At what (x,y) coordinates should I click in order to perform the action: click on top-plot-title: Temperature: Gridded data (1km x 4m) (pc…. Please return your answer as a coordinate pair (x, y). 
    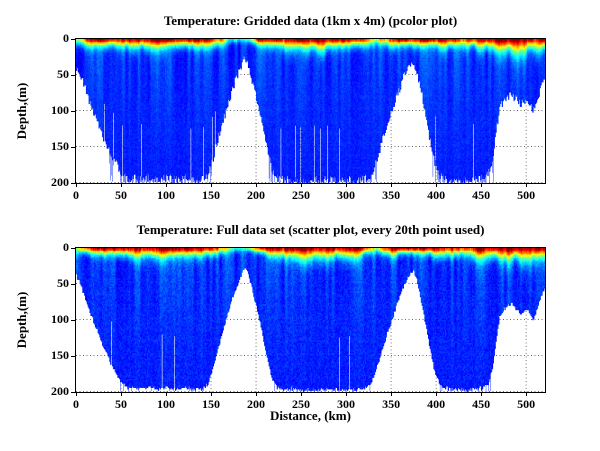
    Looking at the image, I should click on (310, 20).